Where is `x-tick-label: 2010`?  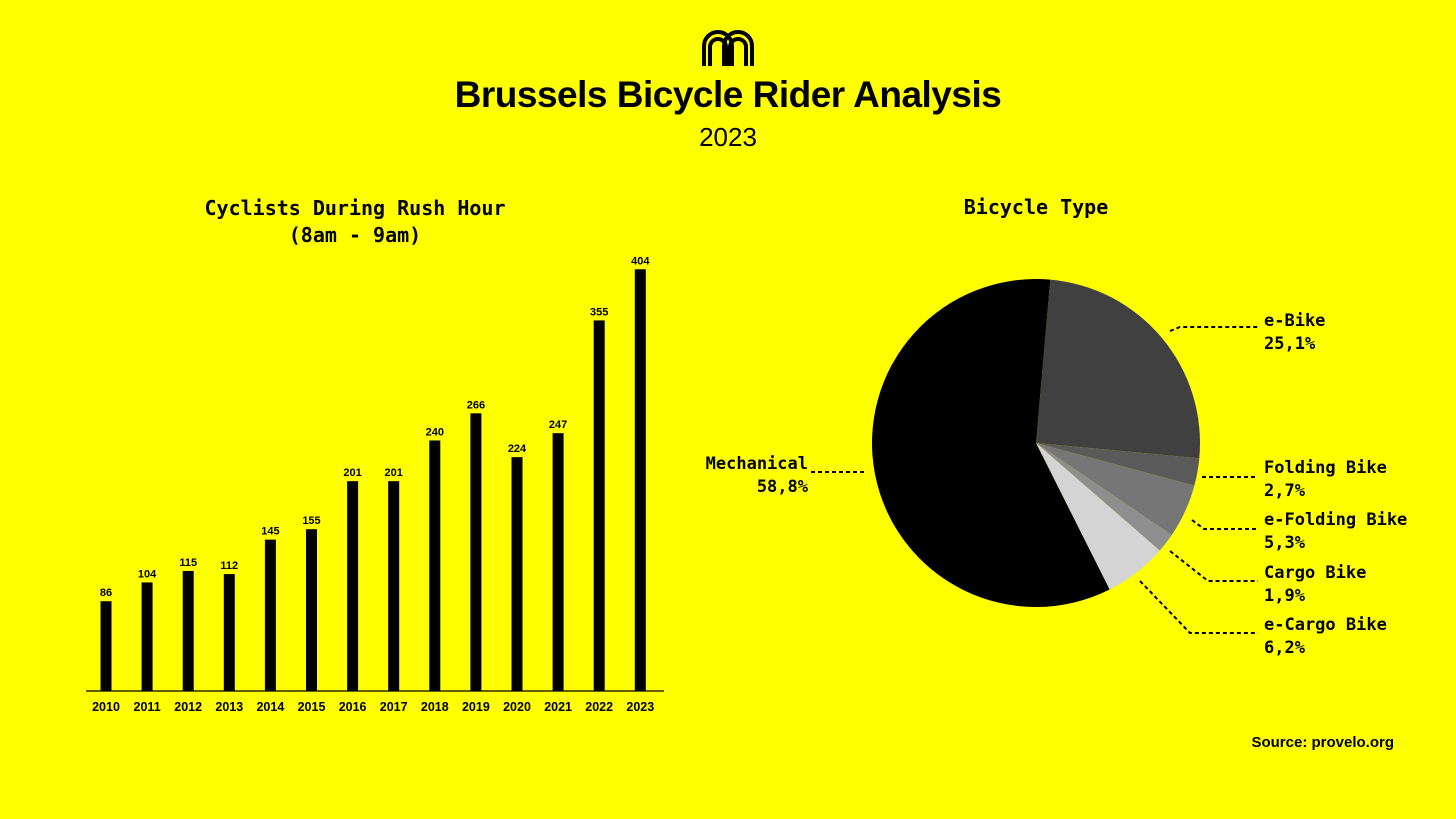
x-tick-label: 2010 is located at coordinates (106, 707).